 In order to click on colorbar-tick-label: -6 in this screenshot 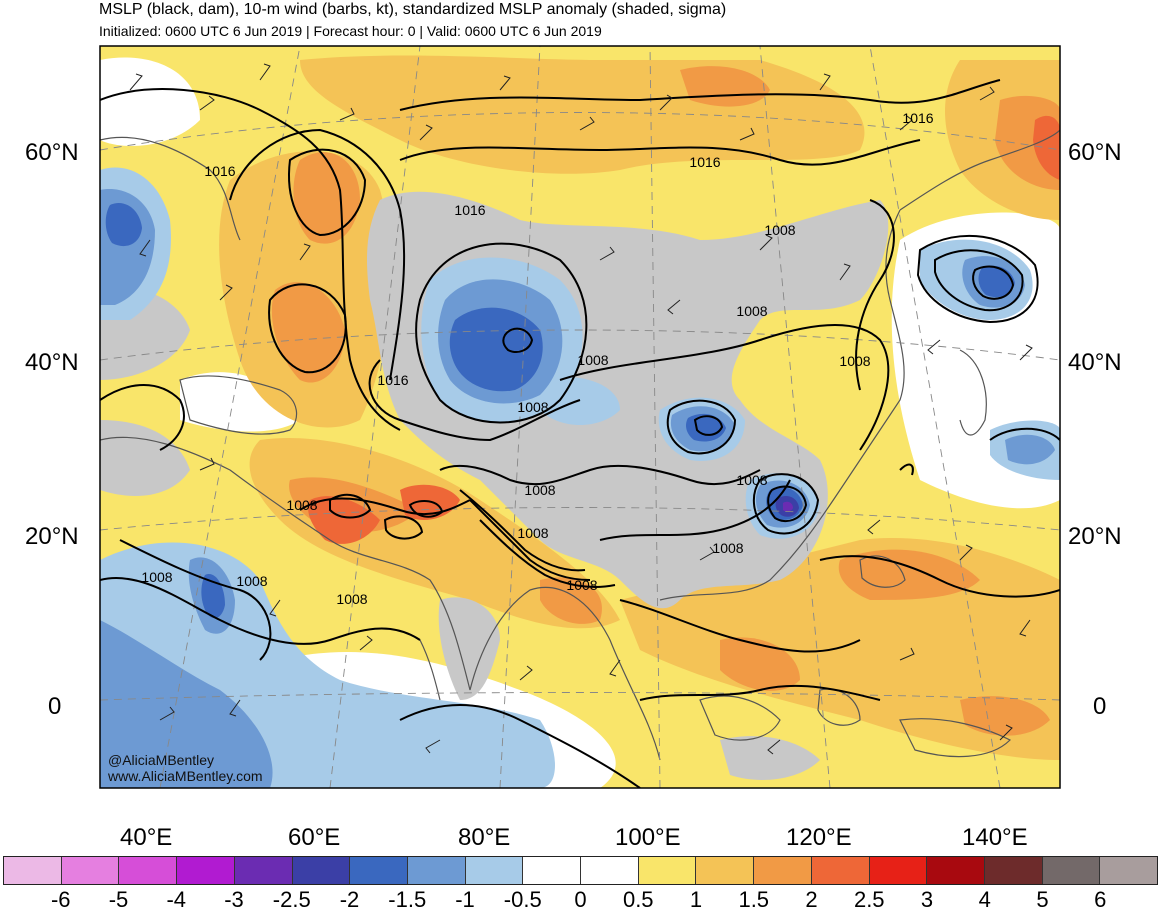, I will do `click(60, 899)`.